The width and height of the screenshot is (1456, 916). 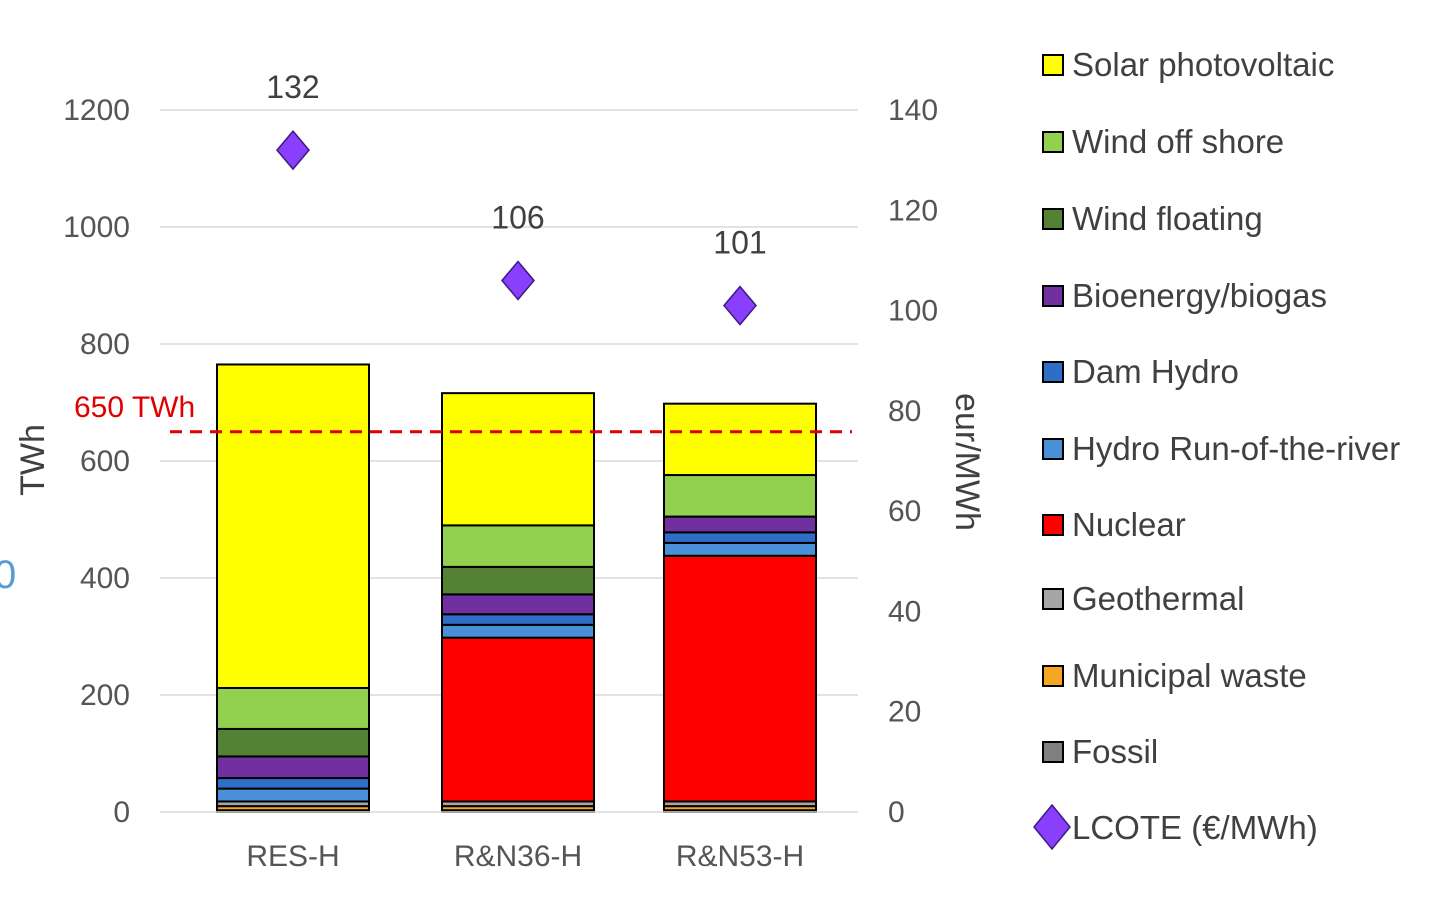 I want to click on bar-segment-dam-hydro-r-n53-h, so click(x=740, y=537).